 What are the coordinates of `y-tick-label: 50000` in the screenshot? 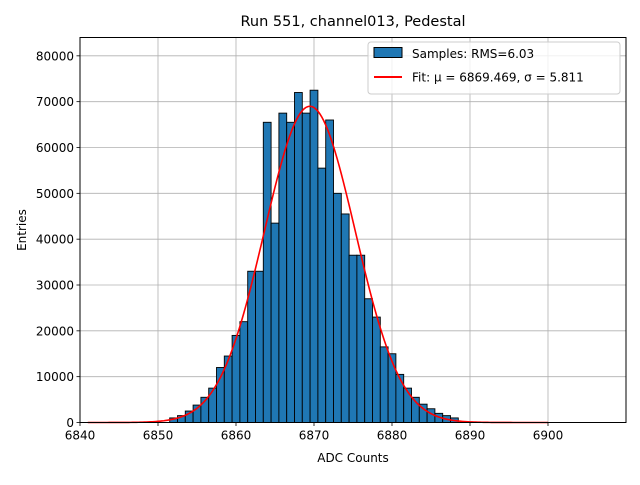 It's located at (55, 194).